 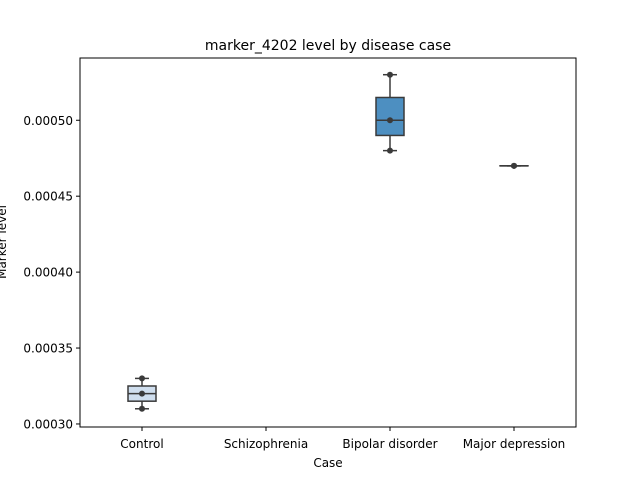 I want to click on x-axis-label: Case, so click(x=327, y=463).